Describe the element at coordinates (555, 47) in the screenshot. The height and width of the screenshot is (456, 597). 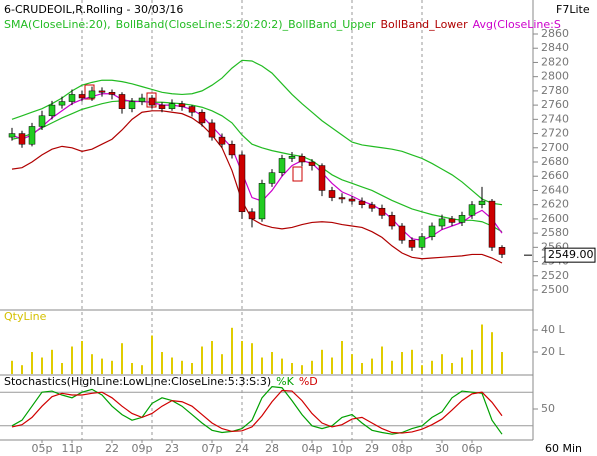
I see `y-tick-label: 2840` at that location.